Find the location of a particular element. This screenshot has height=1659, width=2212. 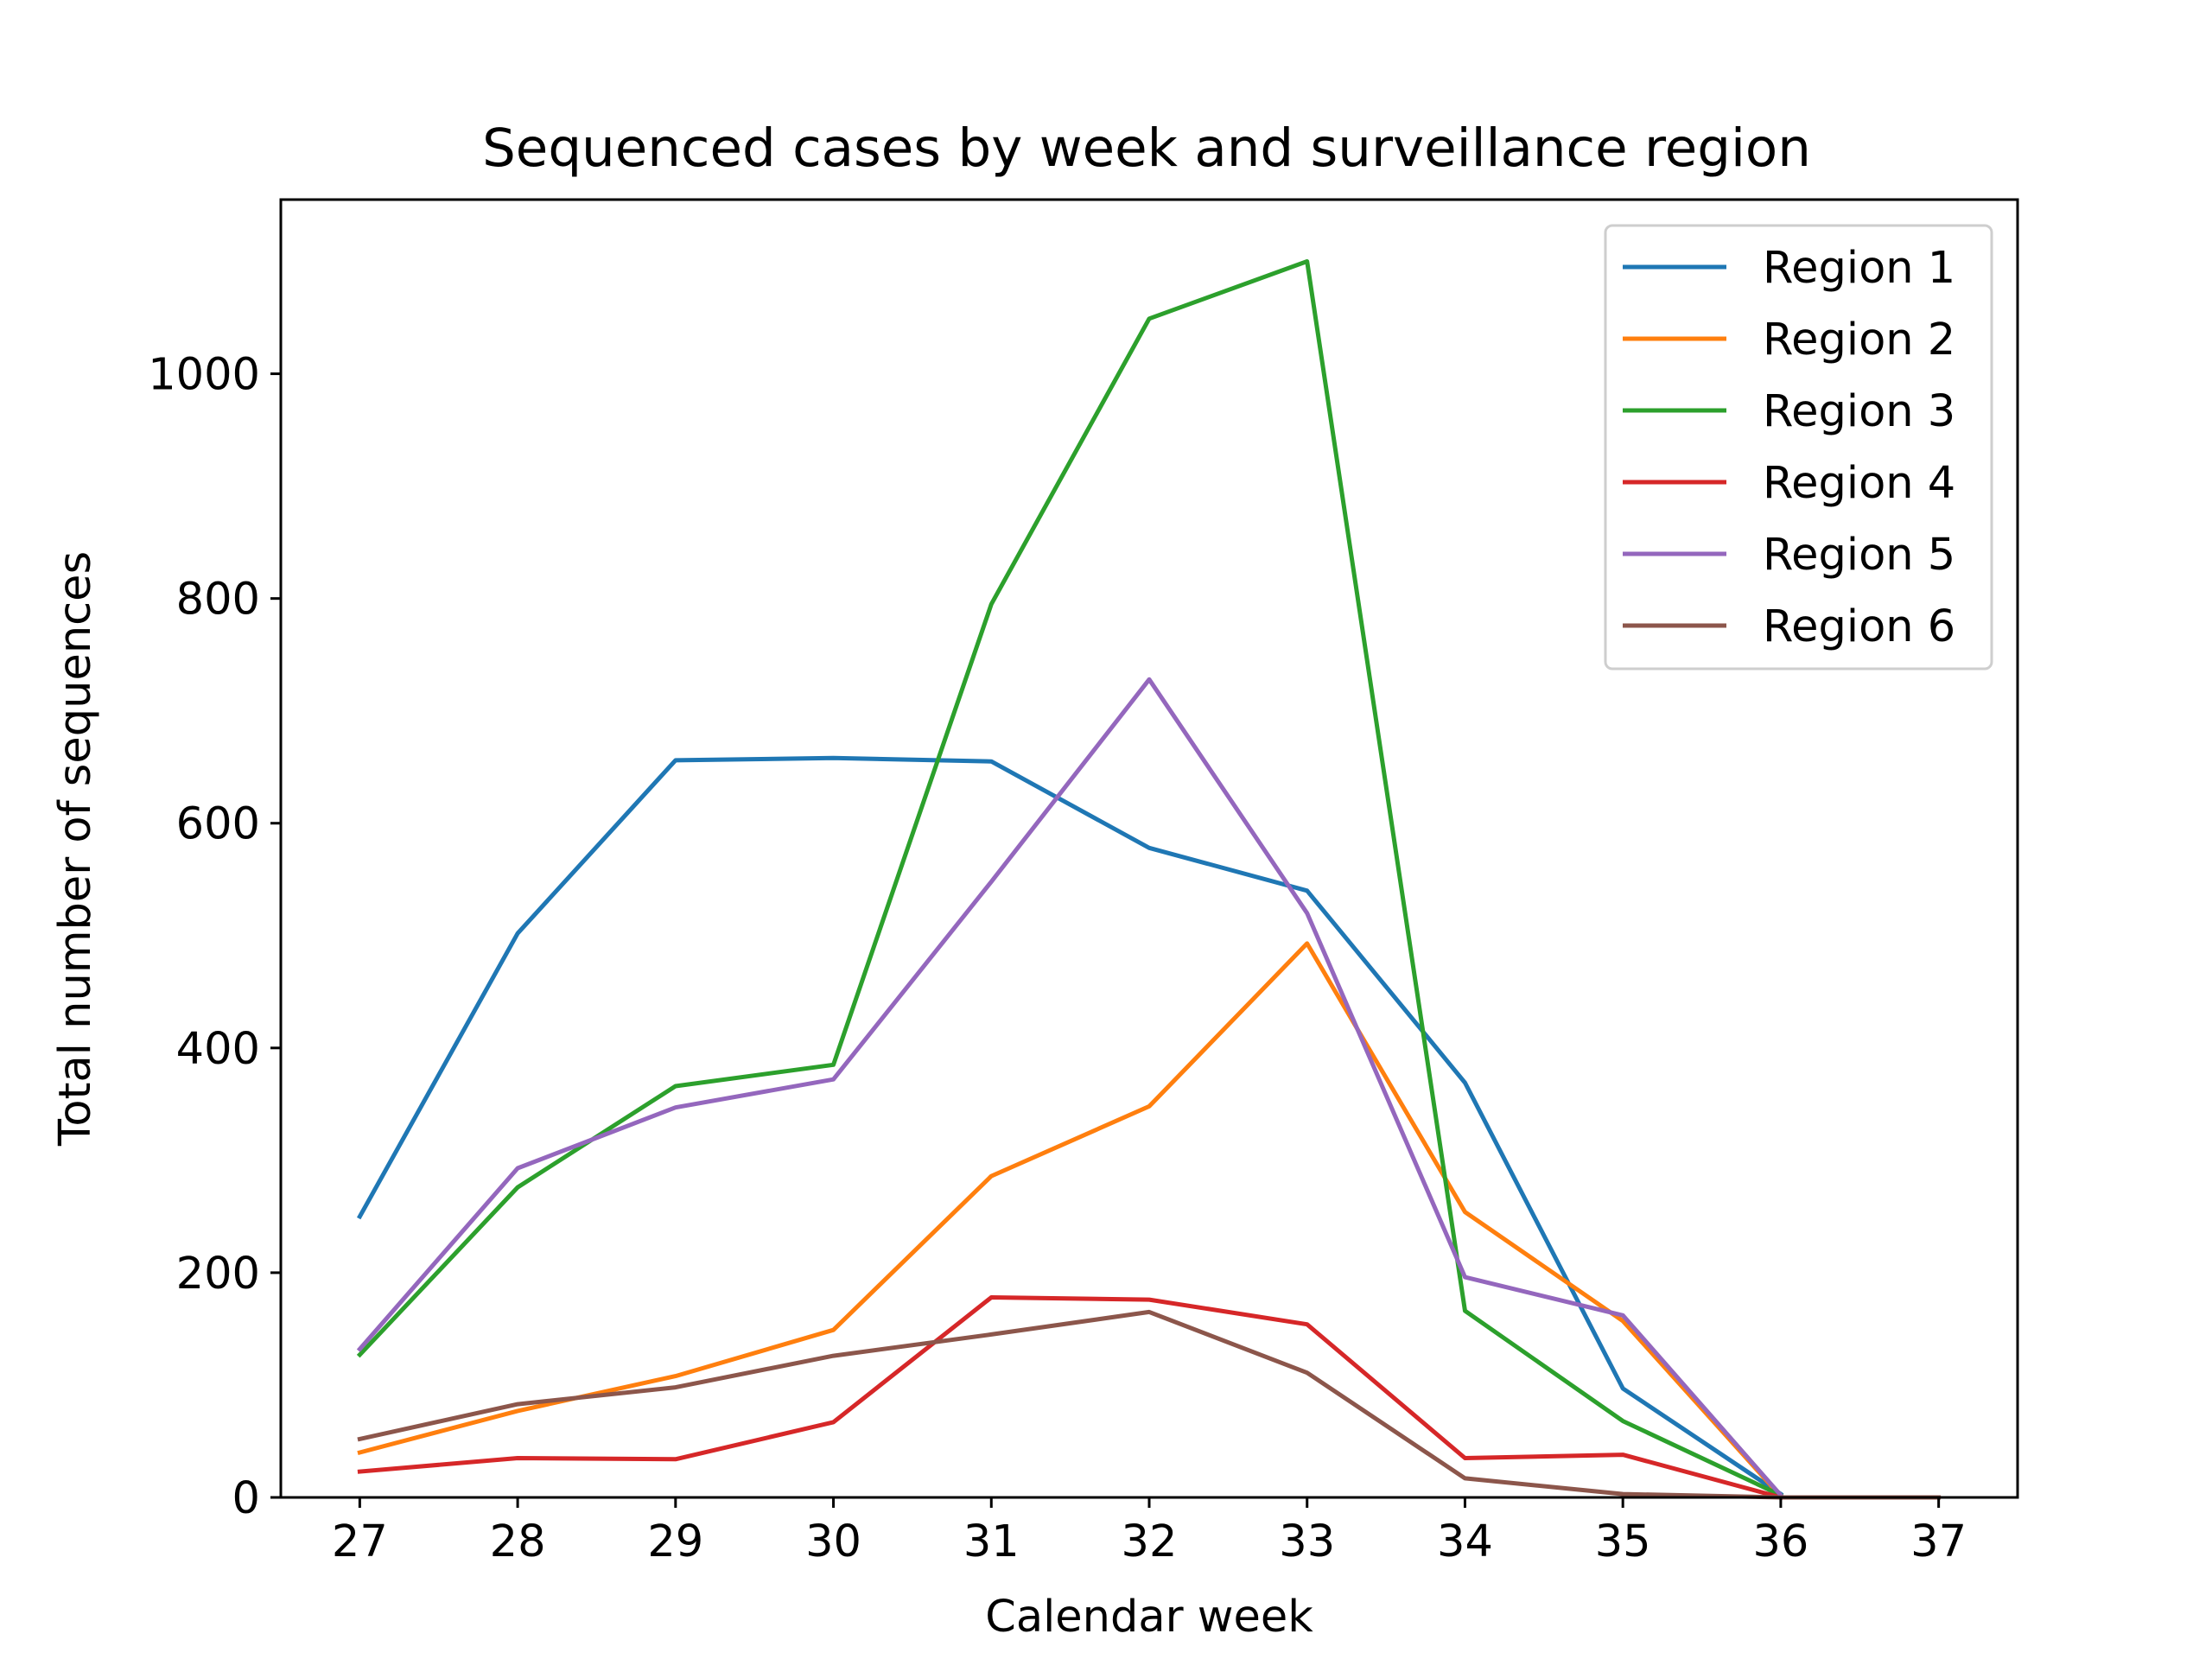

x-axis-label: Calendar week is located at coordinates (1149, 1617).